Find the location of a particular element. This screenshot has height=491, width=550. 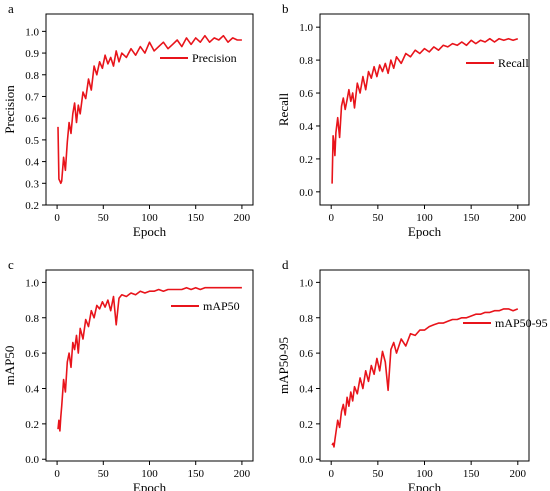

legend-label: mAP50-95 is located at coordinates (521, 323).